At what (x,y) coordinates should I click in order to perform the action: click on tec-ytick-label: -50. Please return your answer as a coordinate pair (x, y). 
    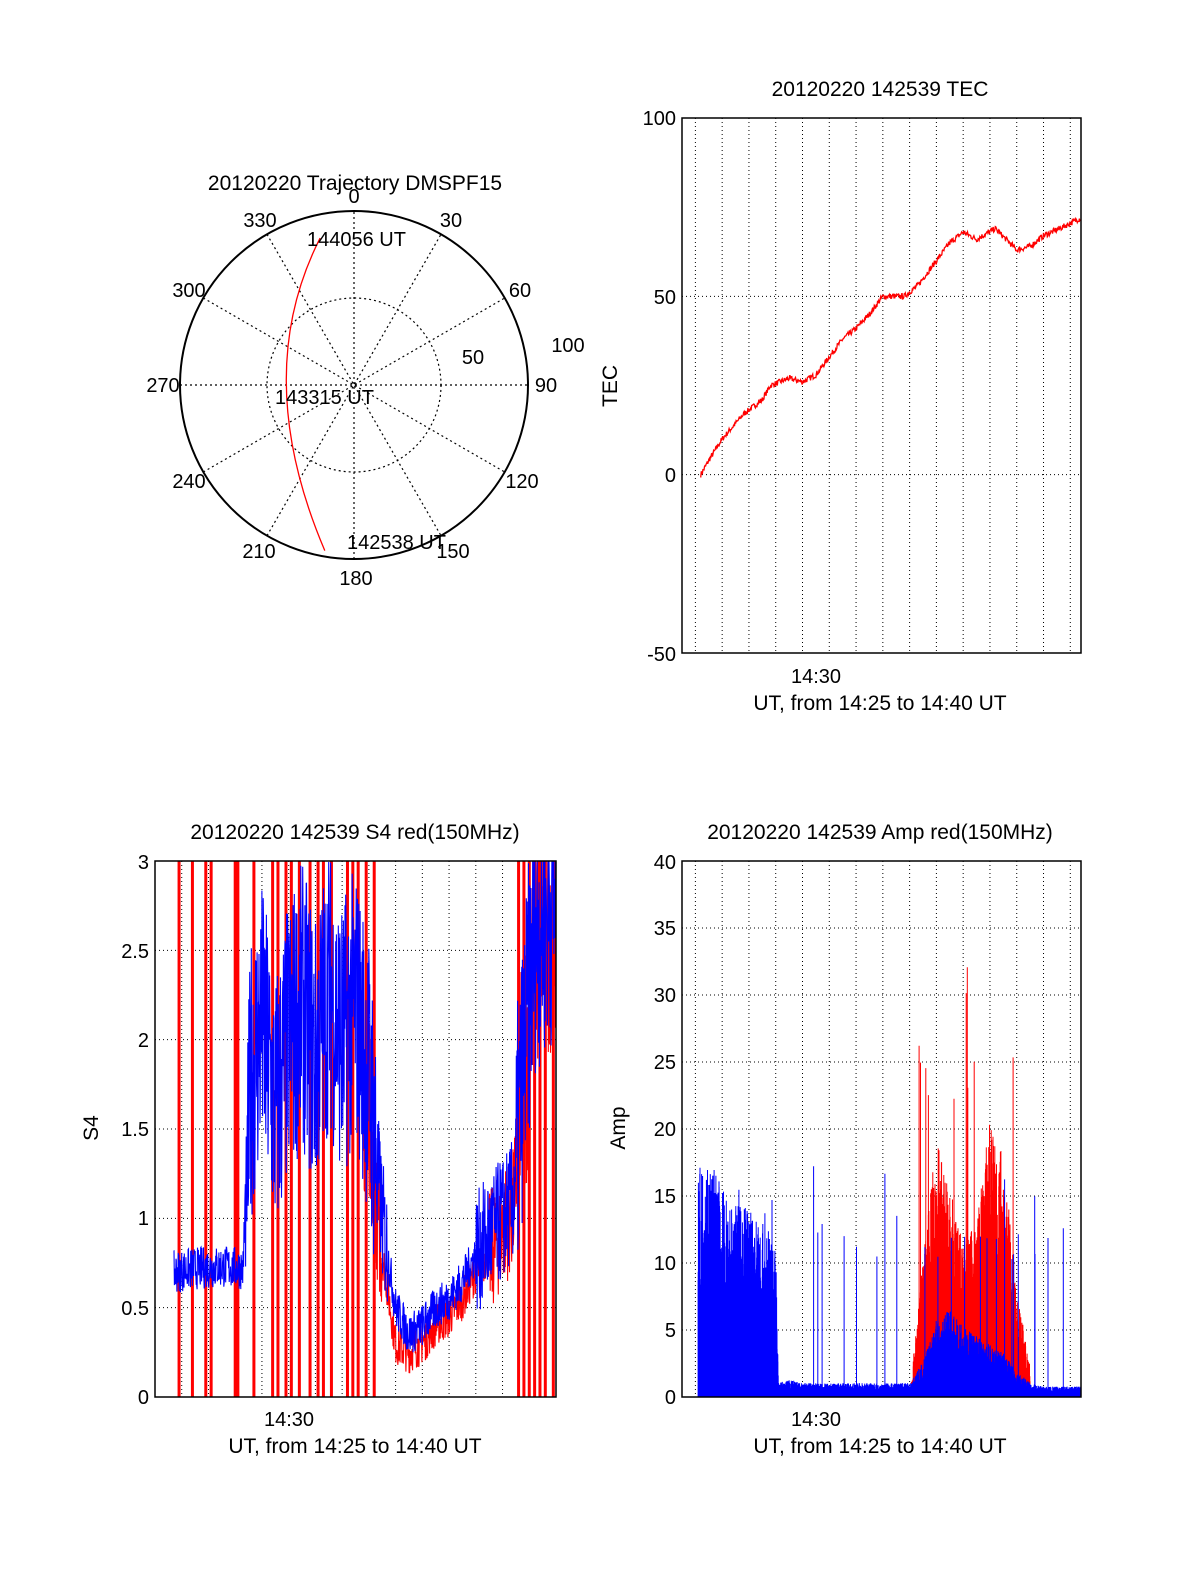
    Looking at the image, I should click on (661, 655).